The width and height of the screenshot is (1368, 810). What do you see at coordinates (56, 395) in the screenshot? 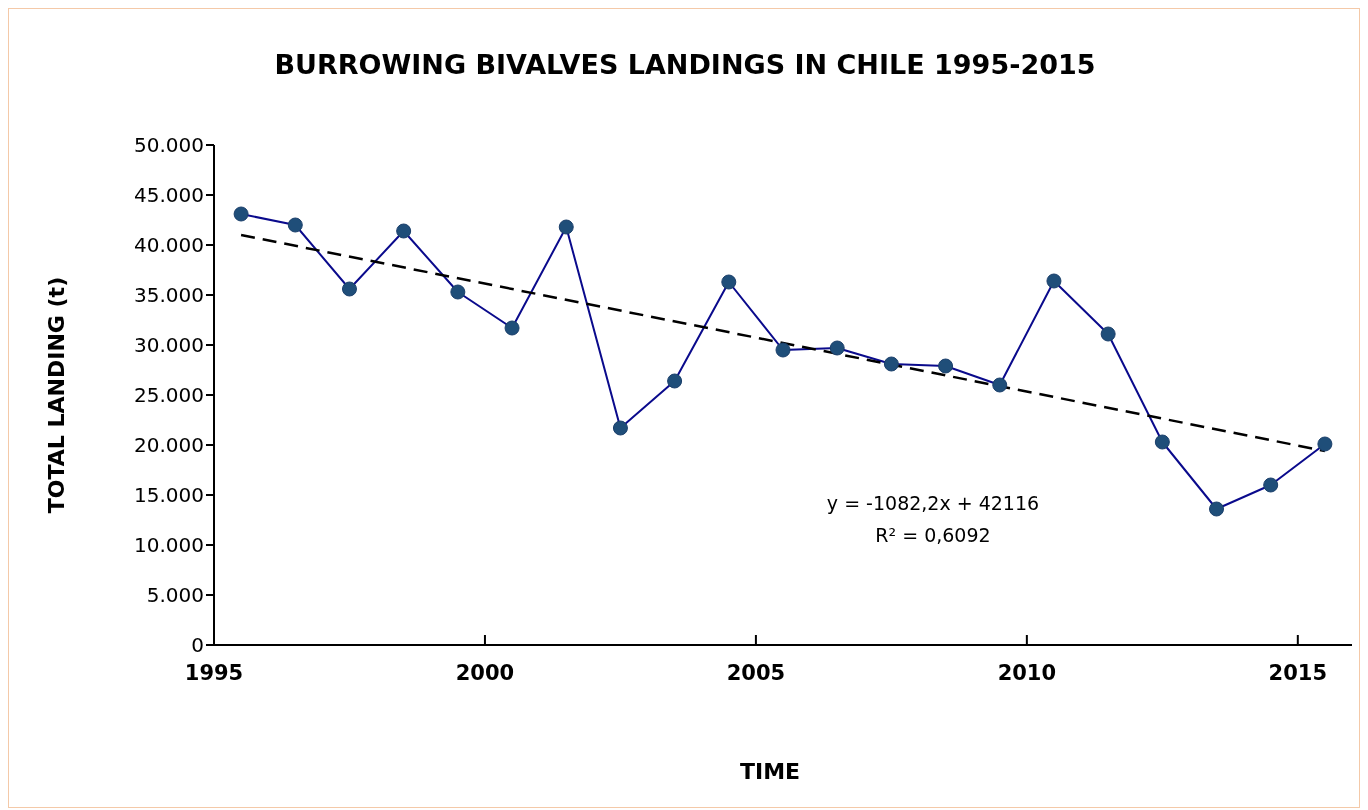
I see `y-axis-title: TOTAL LANDING (t)` at bounding box center [56, 395].